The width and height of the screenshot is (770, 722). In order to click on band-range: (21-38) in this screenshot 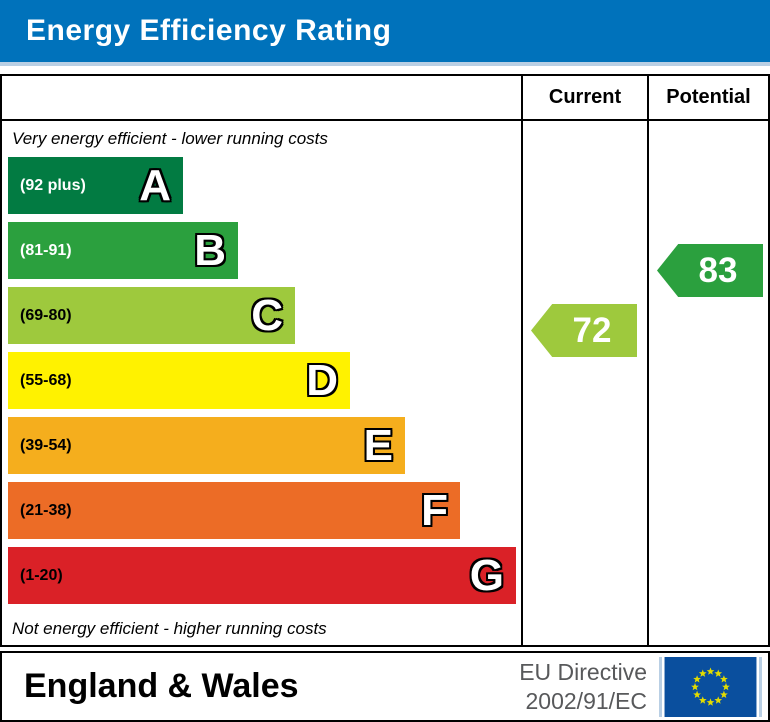, I will do `click(46, 510)`.